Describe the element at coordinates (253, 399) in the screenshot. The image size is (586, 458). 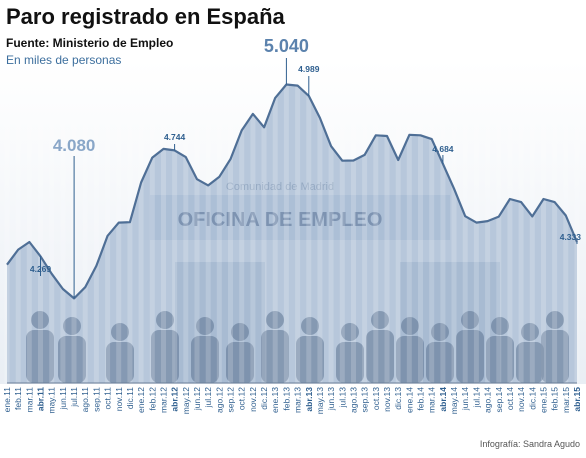
I see `x-tick-label: nov.12` at that location.